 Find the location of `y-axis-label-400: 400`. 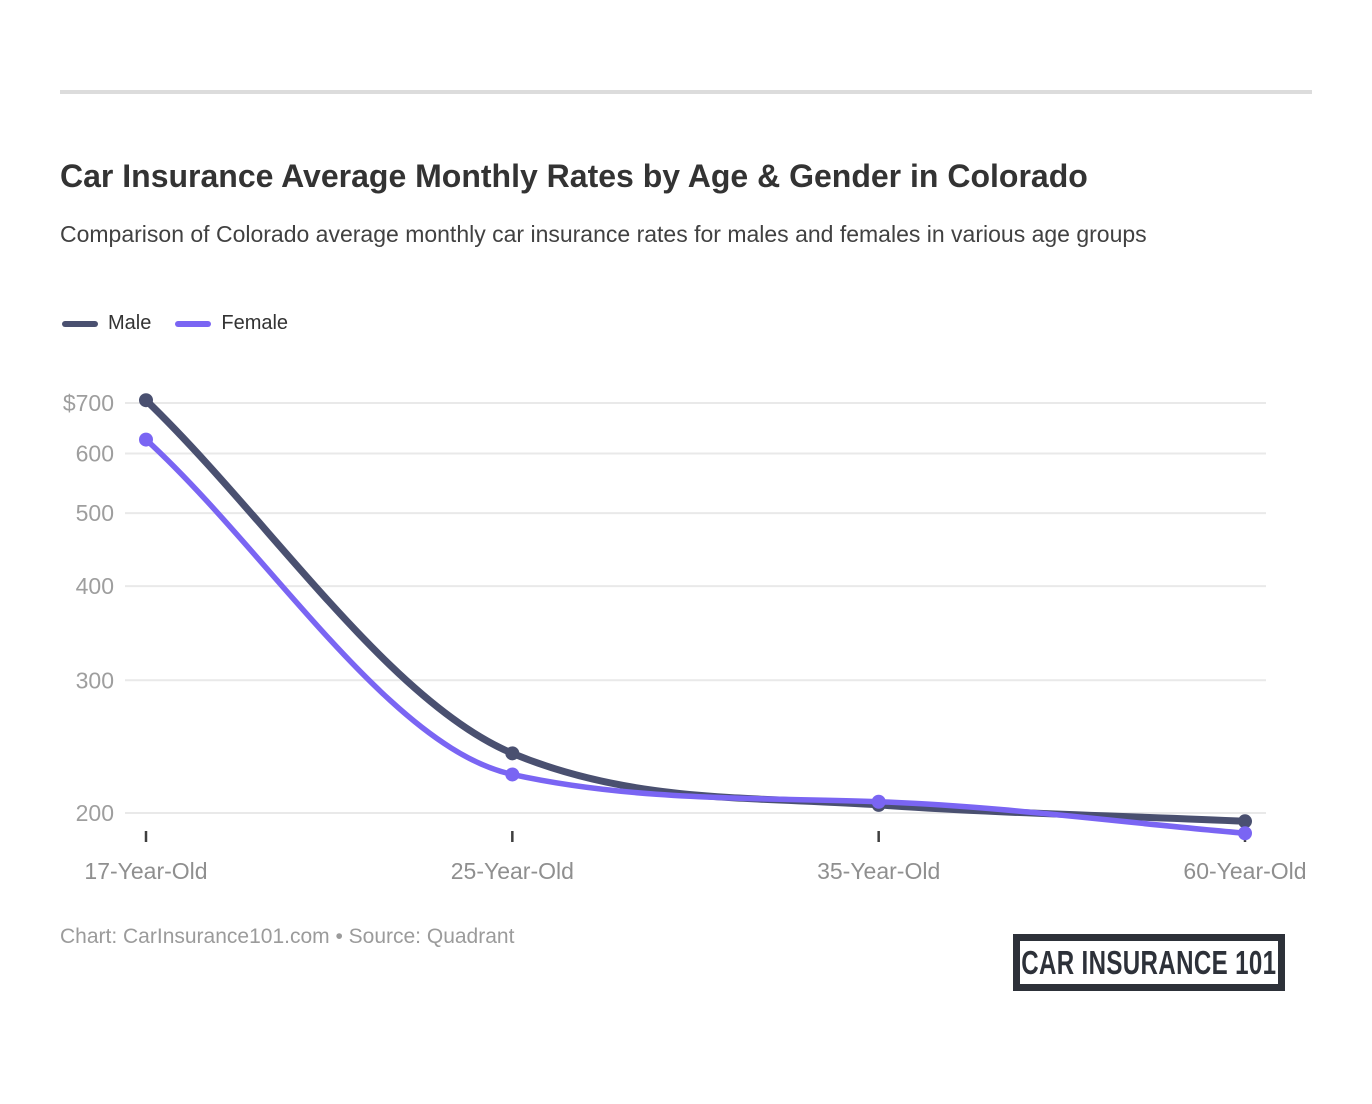

y-axis-label-400: 400 is located at coordinates (95, 586).